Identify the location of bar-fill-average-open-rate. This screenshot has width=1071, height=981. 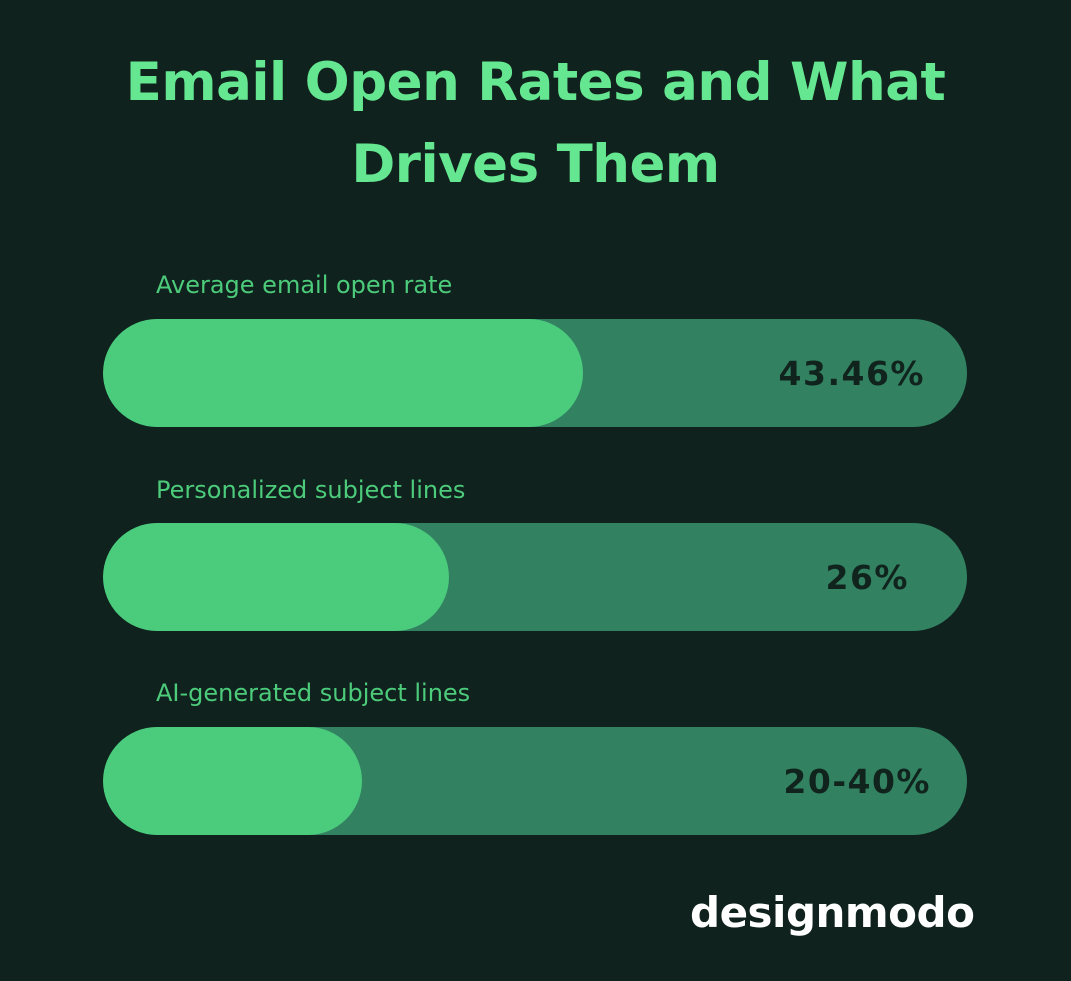
(343, 373).